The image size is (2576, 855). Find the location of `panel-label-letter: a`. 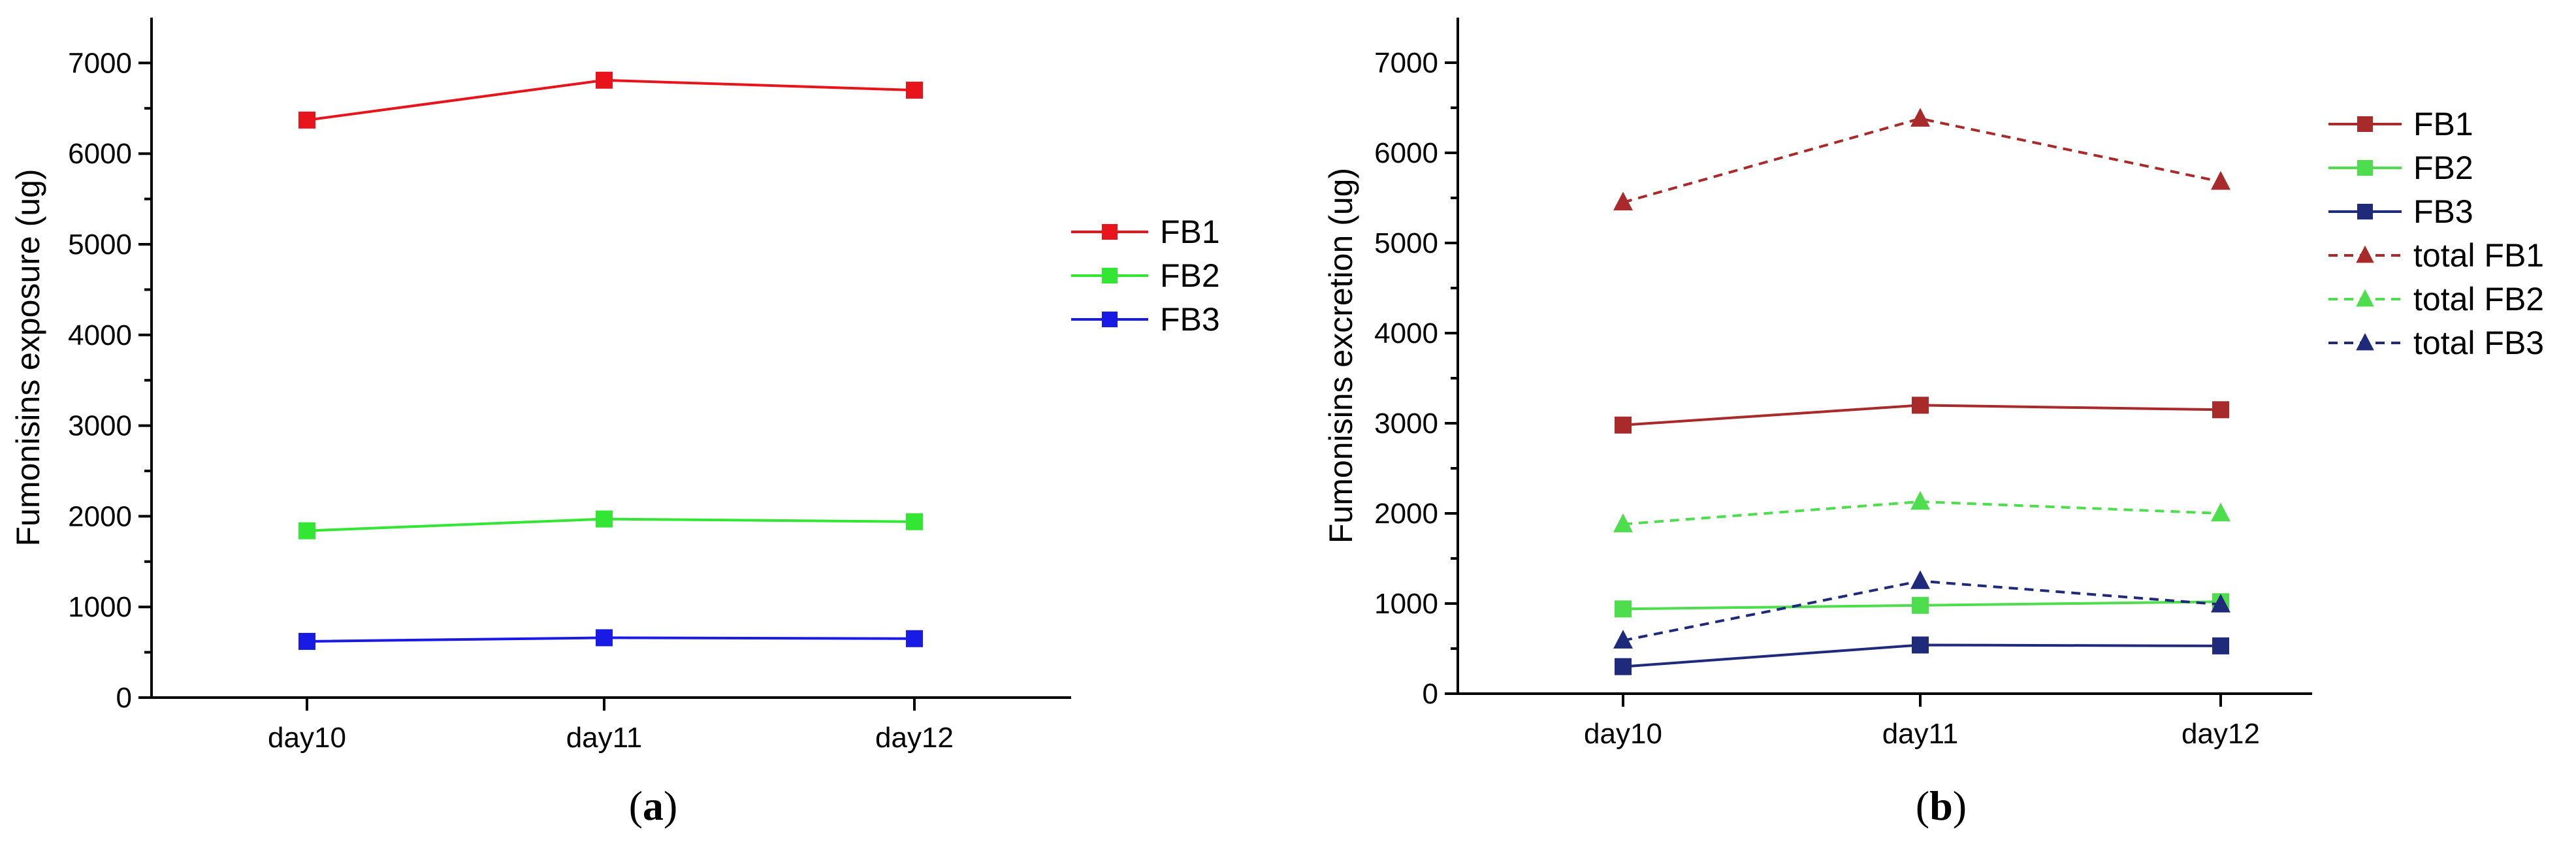

panel-label-letter: a is located at coordinates (653, 806).